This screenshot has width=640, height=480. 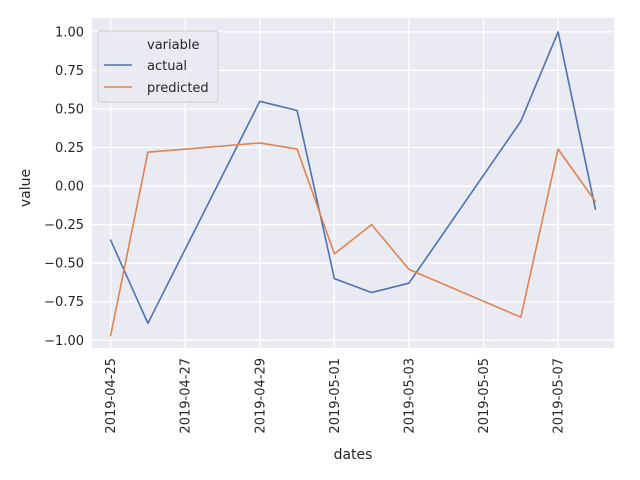 What do you see at coordinates (69, 148) in the screenshot?
I see `y-tick-label: 0.25` at bounding box center [69, 148].